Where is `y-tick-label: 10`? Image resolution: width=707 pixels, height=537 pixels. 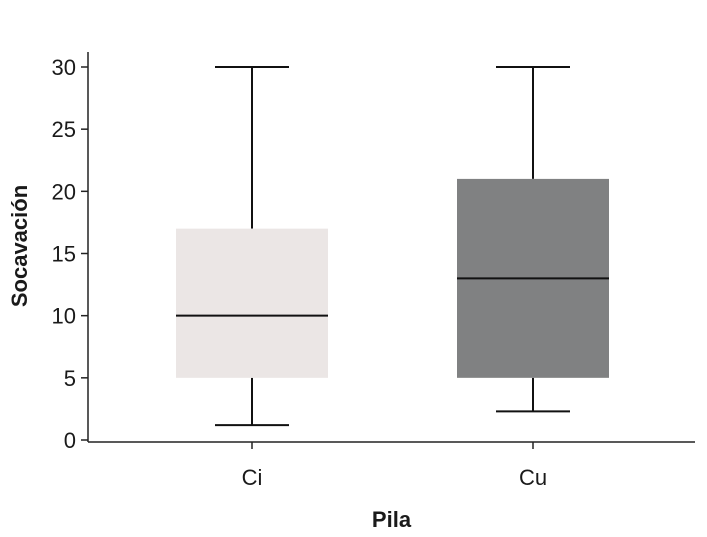
y-tick-label: 10 is located at coordinates (64, 316).